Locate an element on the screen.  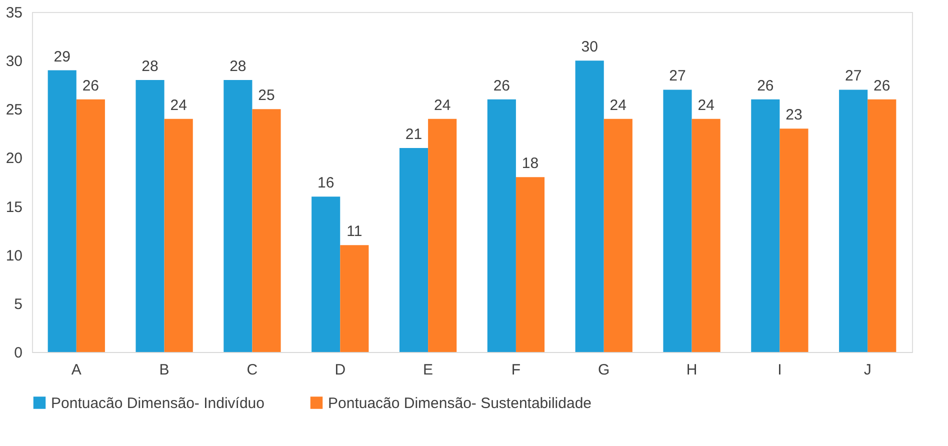
data-label: 30 is located at coordinates (589, 47).